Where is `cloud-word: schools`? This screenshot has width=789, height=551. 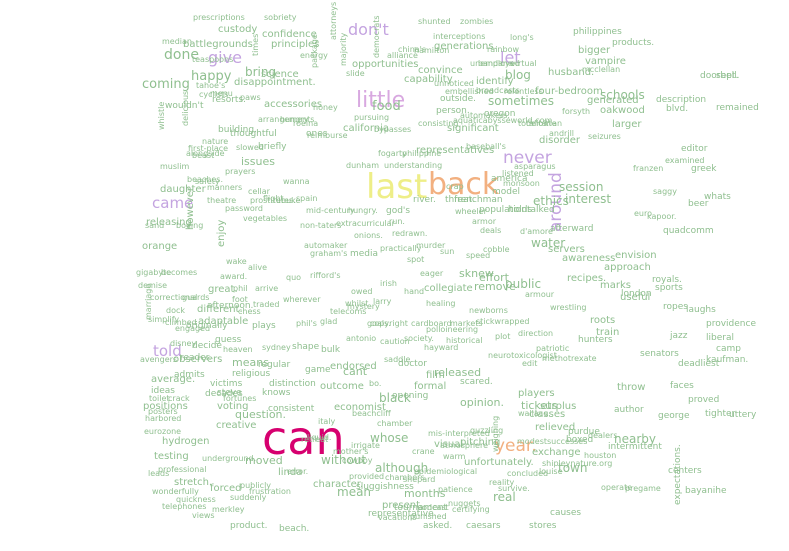 cloud-word: schools is located at coordinates (622, 95).